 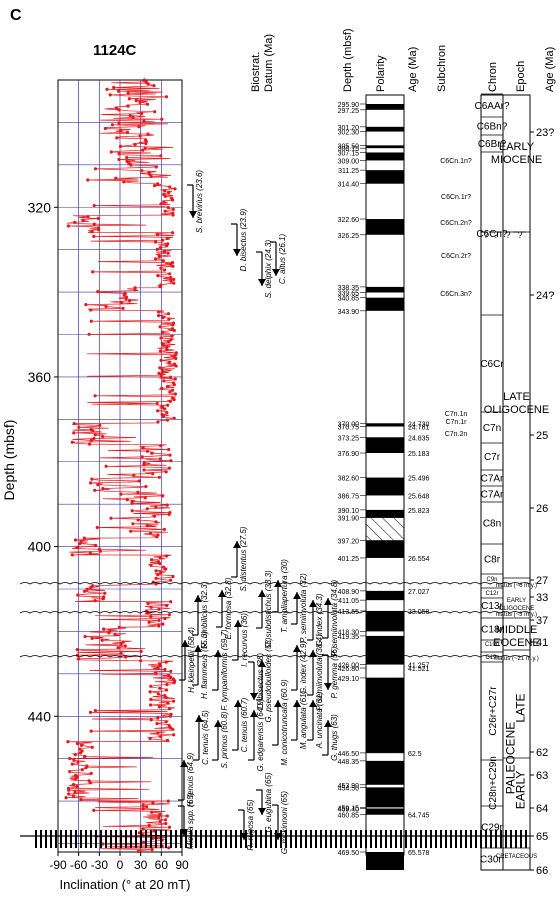 I want to click on x-axis-label: Inclination (° at 20 mT), so click(x=125, y=884).